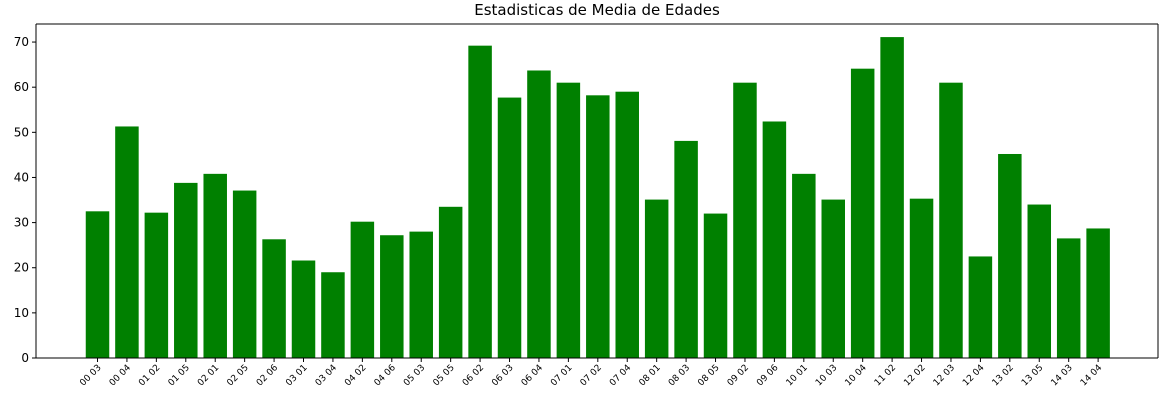 The height and width of the screenshot is (400, 1167). What do you see at coordinates (296, 375) in the screenshot?
I see `x-tick-label: 03 01` at bounding box center [296, 375].